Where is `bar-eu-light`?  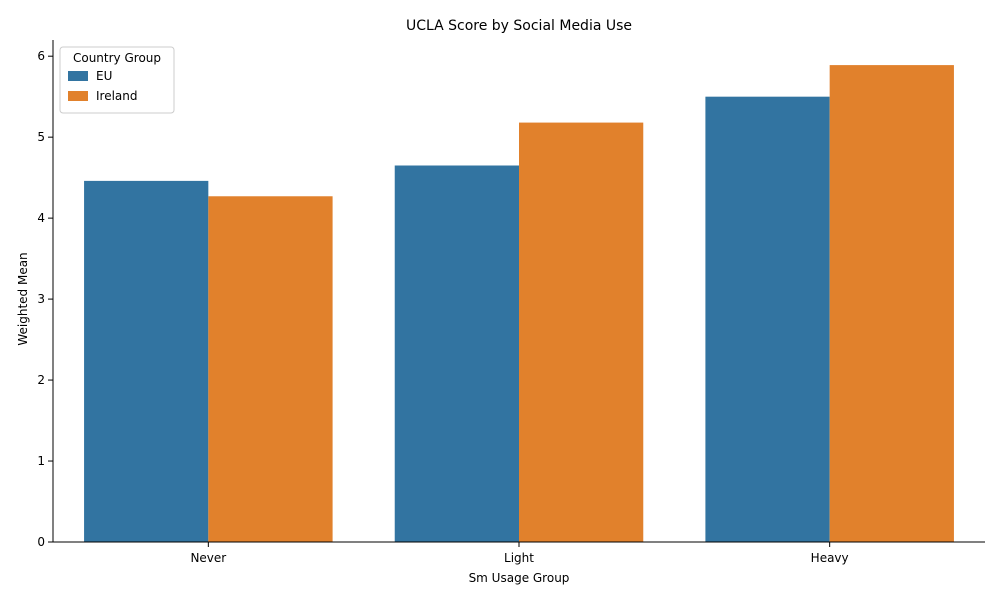
bar-eu-light is located at coordinates (456, 353).